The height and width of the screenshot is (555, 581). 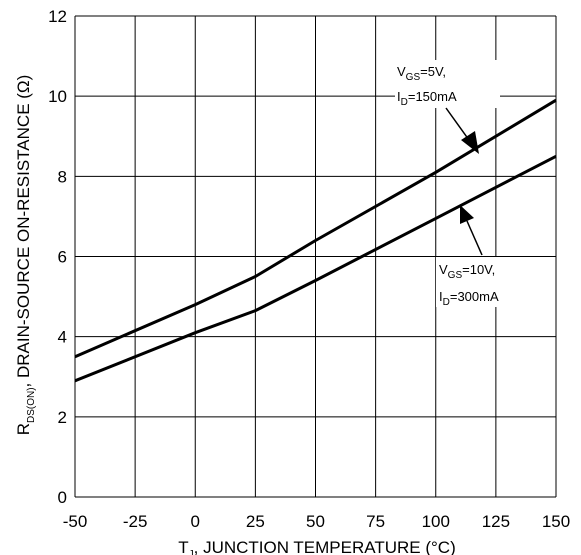 I want to click on annotation-vgs5-background, so click(x=447, y=84).